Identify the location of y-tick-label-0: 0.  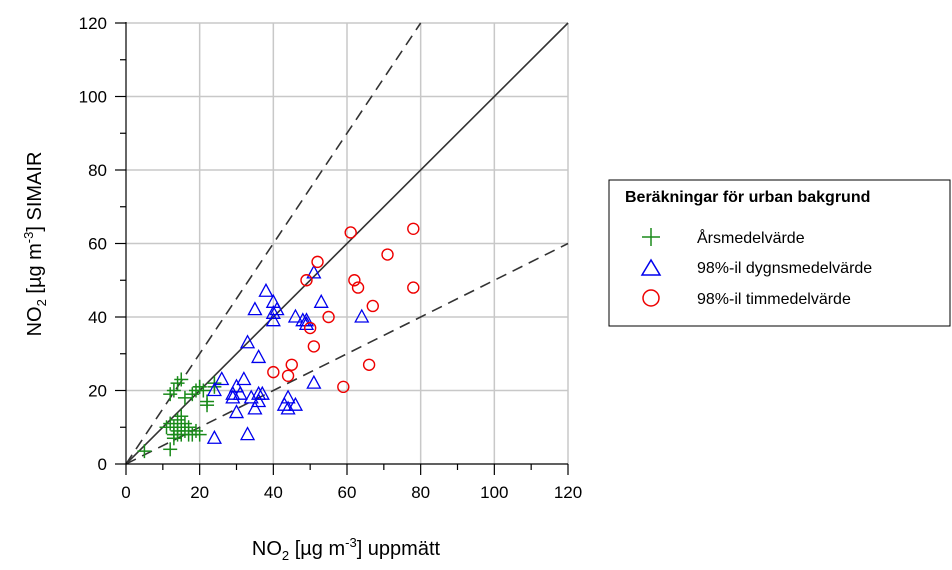
(102, 464).